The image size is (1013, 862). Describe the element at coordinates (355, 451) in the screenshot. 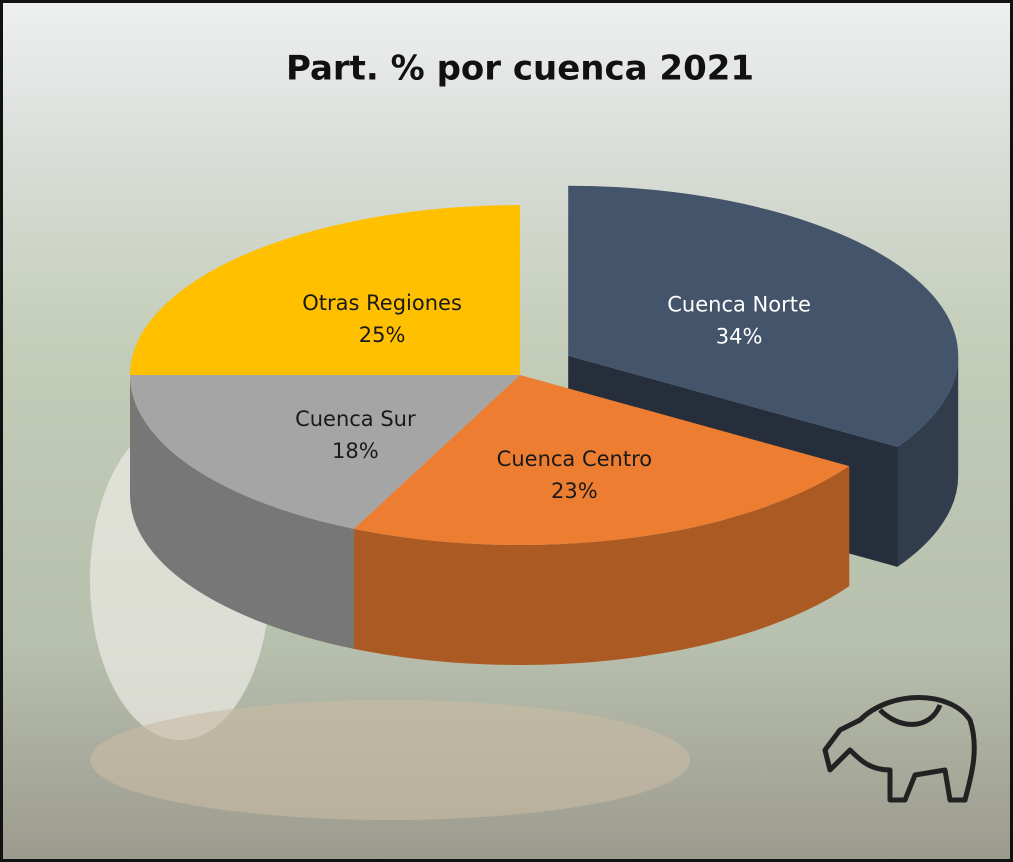

I see `data-label-value: 18%` at that location.